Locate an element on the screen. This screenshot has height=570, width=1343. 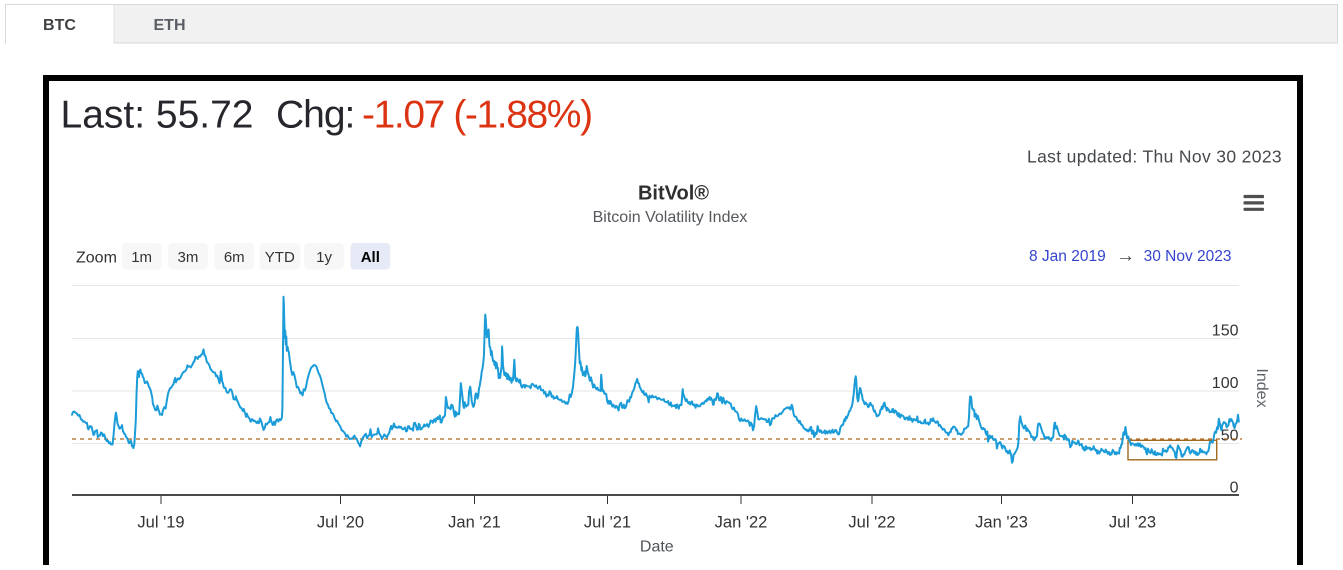
svg-text: Date is located at coordinates (657, 547).